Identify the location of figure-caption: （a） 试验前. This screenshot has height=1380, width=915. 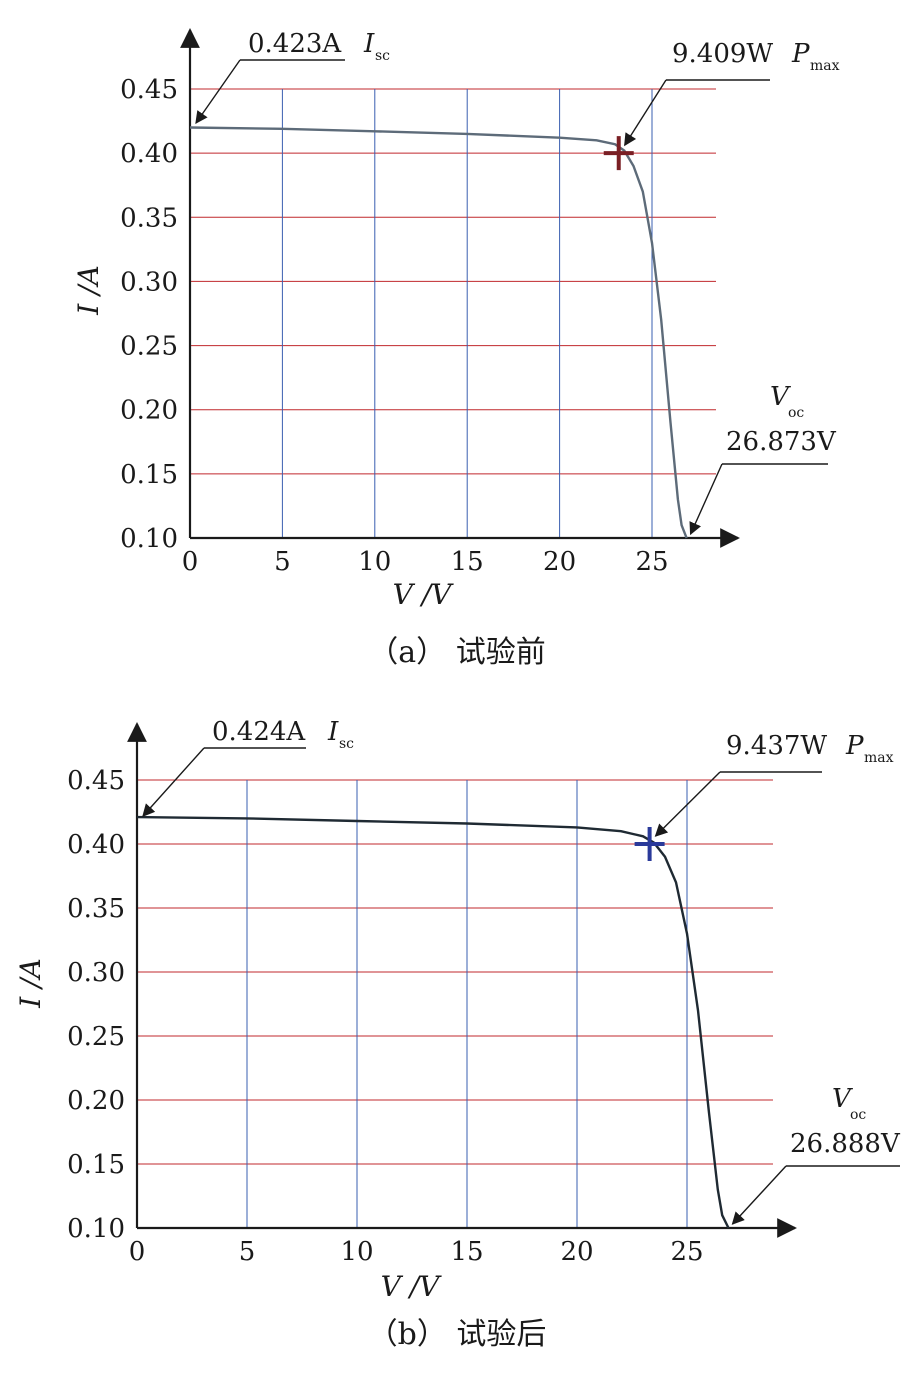
(456, 652).